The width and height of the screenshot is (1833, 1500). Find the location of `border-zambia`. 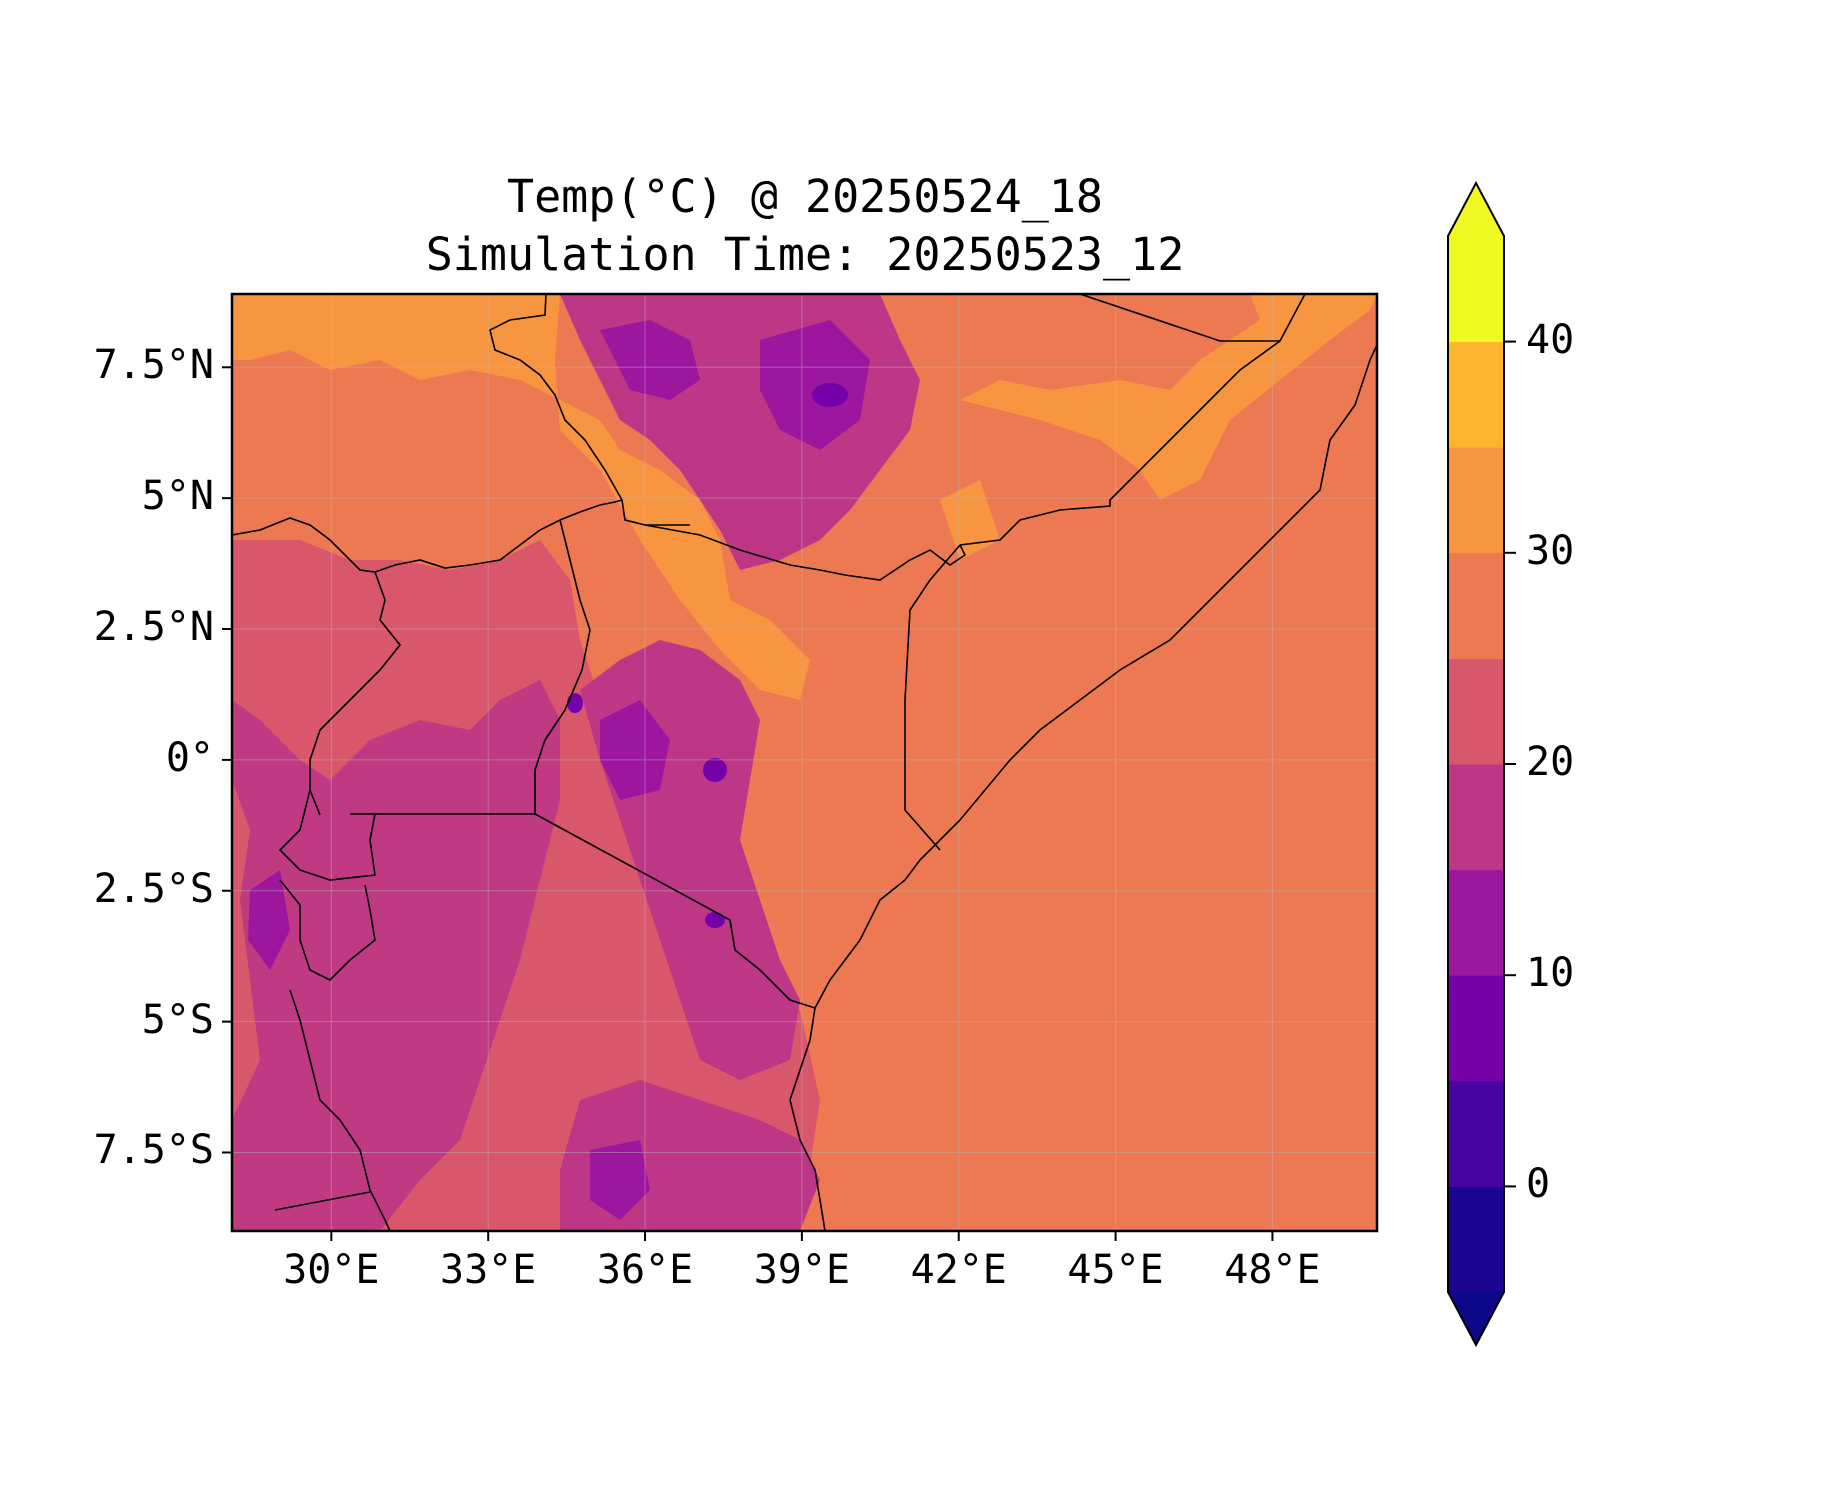

border-zambia is located at coordinates (322, 1201).